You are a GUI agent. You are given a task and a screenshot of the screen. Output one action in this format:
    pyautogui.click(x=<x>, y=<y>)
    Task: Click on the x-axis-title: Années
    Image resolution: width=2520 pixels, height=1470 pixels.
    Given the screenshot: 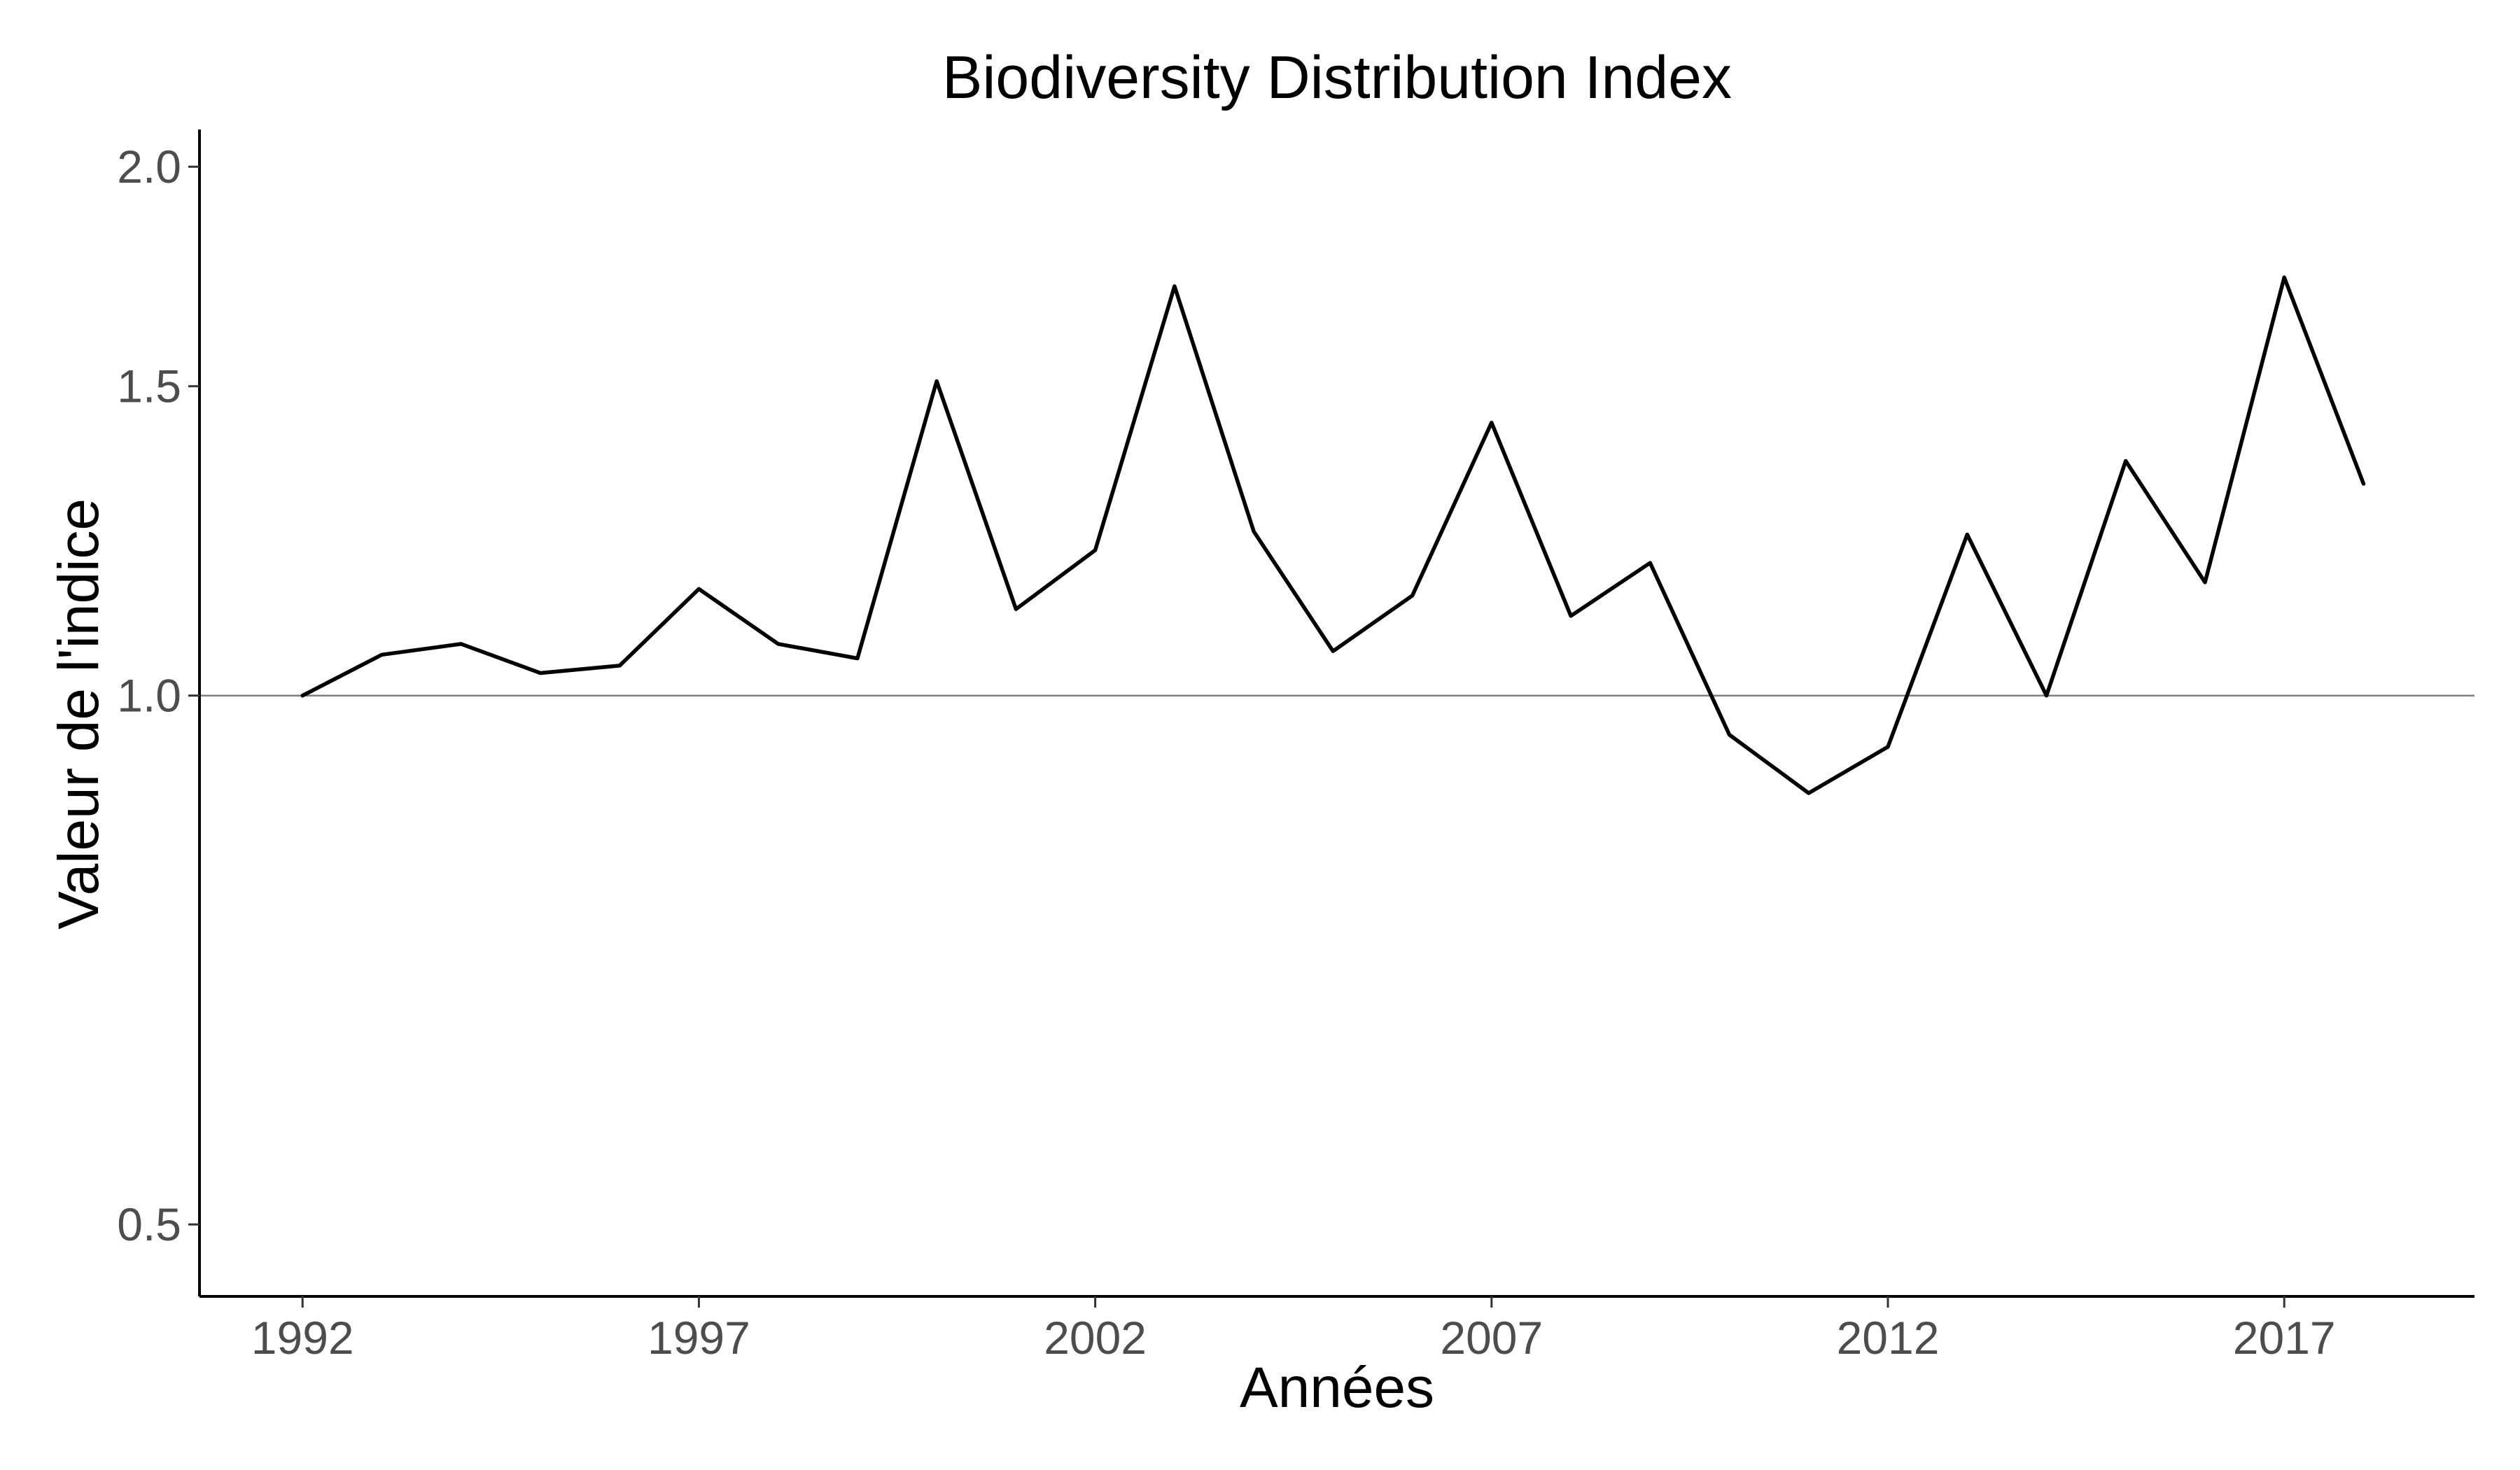 What is the action you would take?
    pyautogui.click(x=1337, y=1388)
    